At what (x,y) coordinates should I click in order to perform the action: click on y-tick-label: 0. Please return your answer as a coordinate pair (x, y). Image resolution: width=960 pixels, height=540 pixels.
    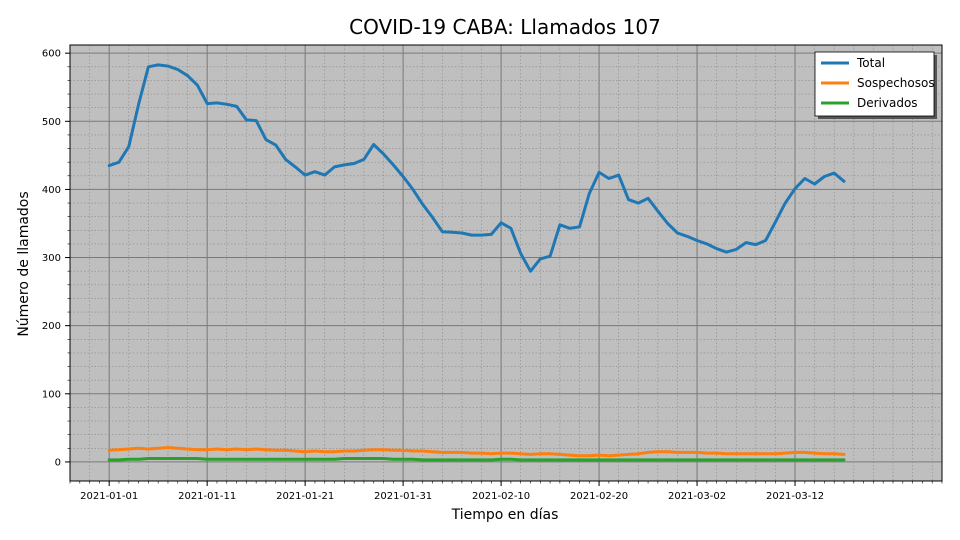
    Looking at the image, I should click on (58, 462).